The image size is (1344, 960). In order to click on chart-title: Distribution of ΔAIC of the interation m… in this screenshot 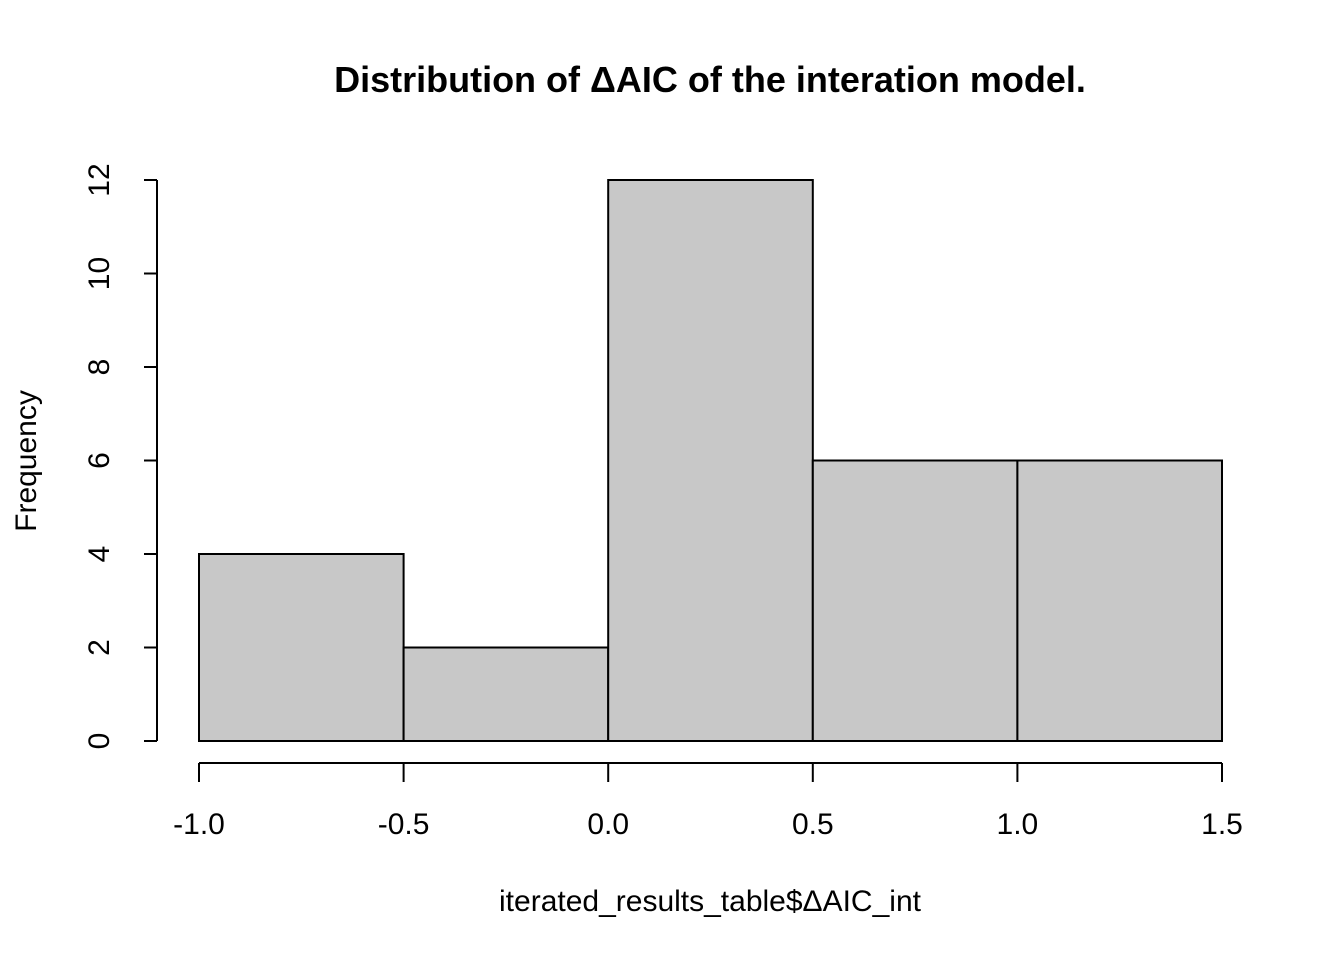, I will do `click(710, 79)`.